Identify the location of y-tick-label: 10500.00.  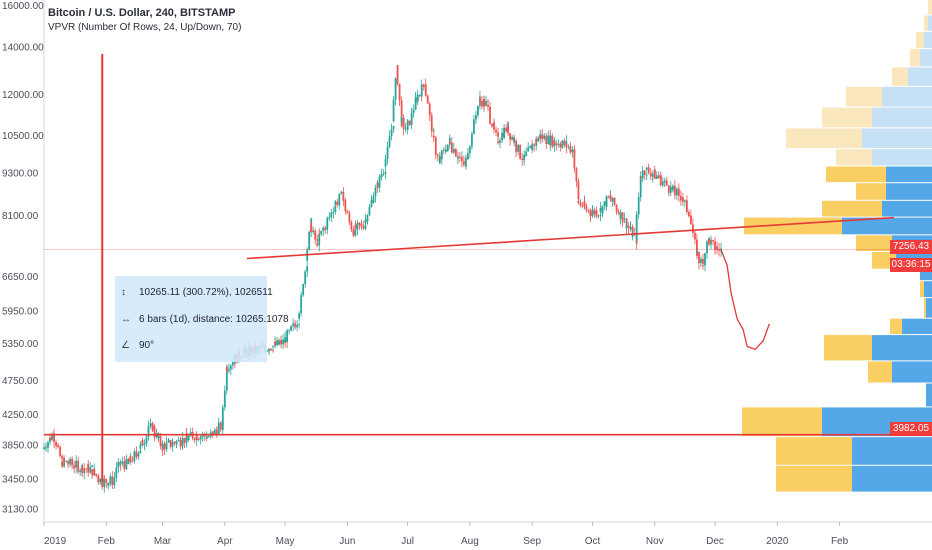
(23, 136).